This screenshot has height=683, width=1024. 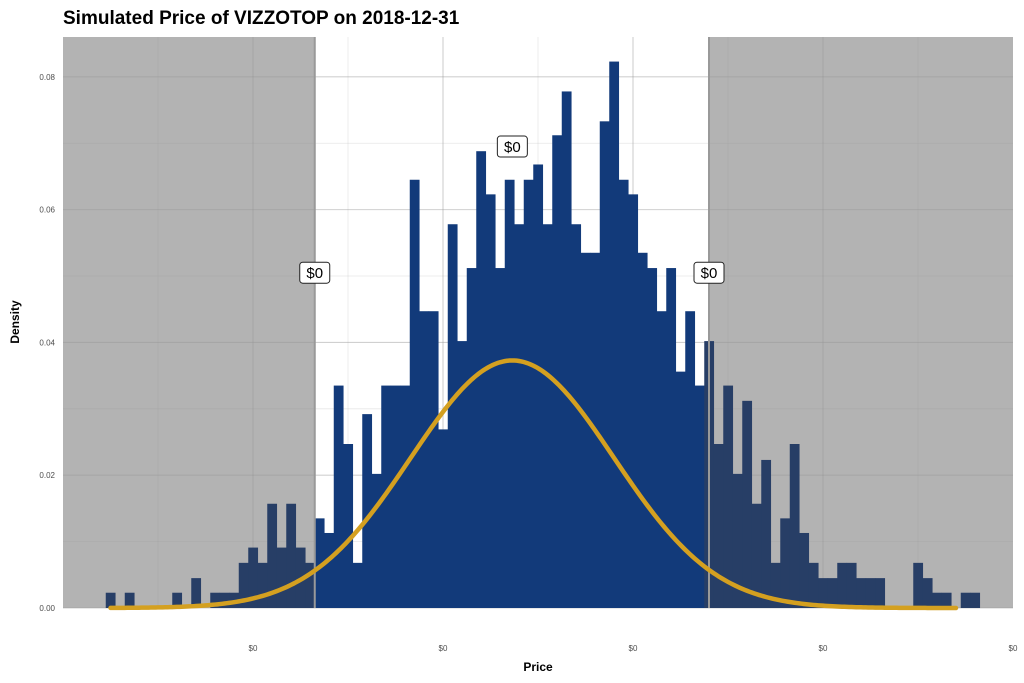 I want to click on x-axis-ticks: $0 $0 $0 $0 $0, so click(x=633, y=648).